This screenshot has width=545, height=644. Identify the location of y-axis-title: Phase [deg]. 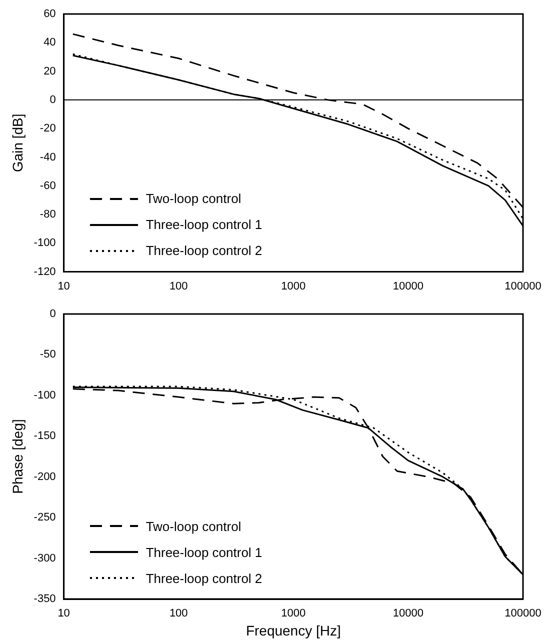
(17, 456).